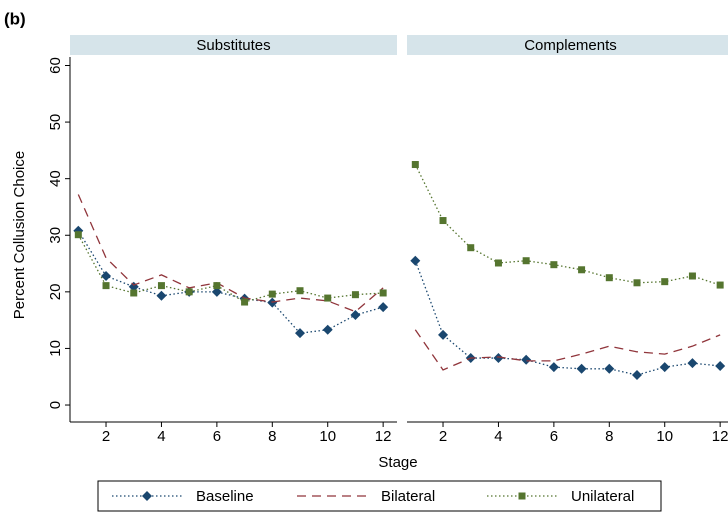 Image resolution: width=728 pixels, height=514 pixels. What do you see at coordinates (19, 235) in the screenshot?
I see `y-axis-label: Percent Collusion Choice` at bounding box center [19, 235].